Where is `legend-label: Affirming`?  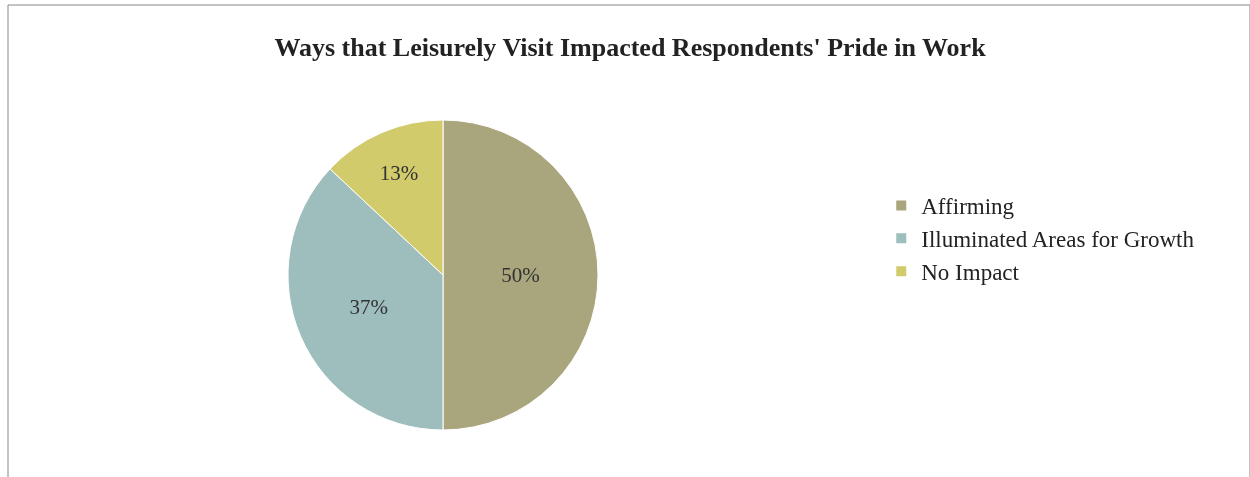 legend-label: Affirming is located at coordinates (968, 207).